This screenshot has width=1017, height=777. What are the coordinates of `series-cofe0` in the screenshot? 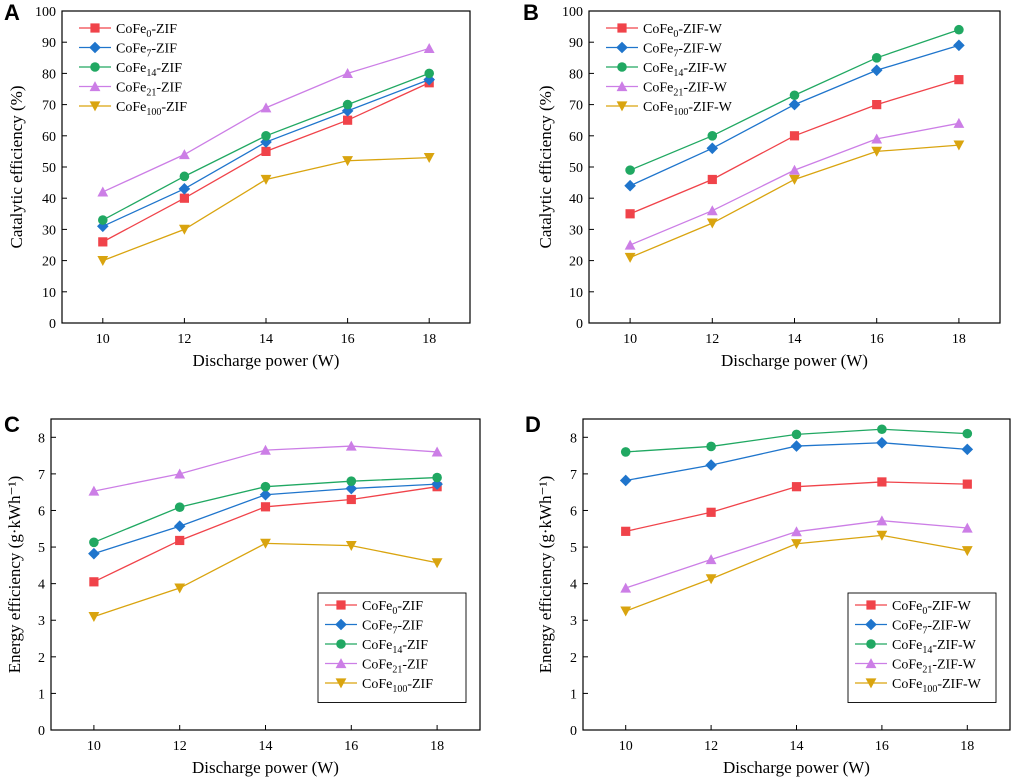 It's located at (265, 534).